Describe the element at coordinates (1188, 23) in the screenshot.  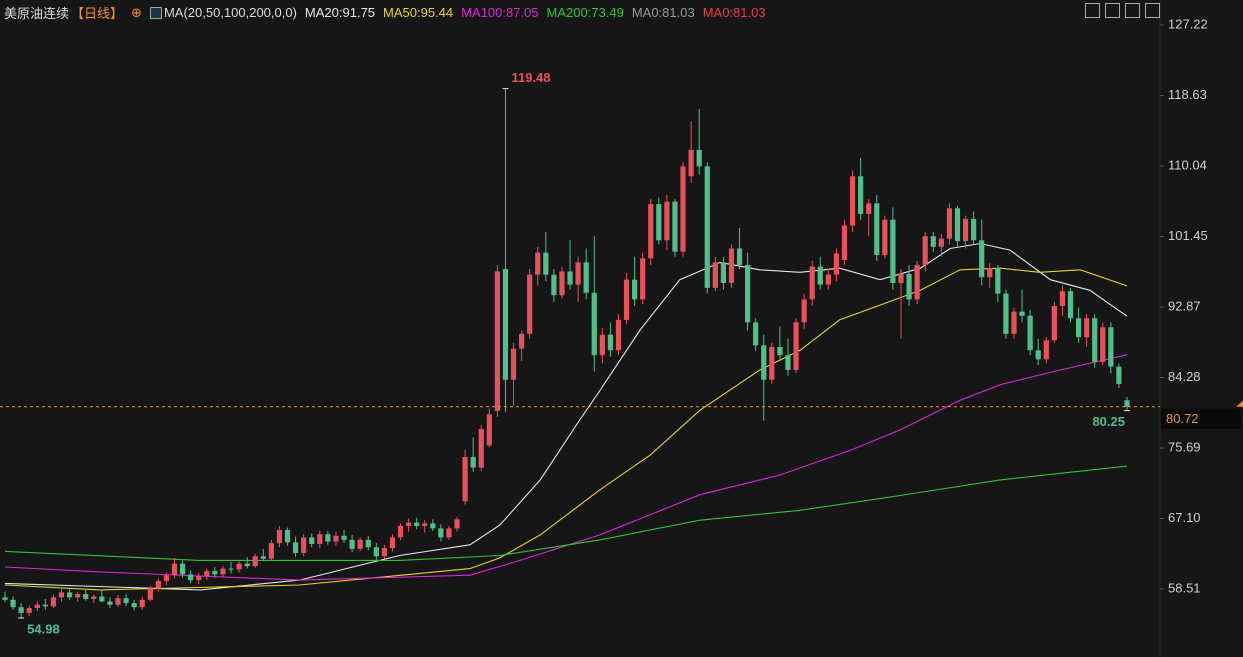
I see `y-tick-label: 127.22` at that location.